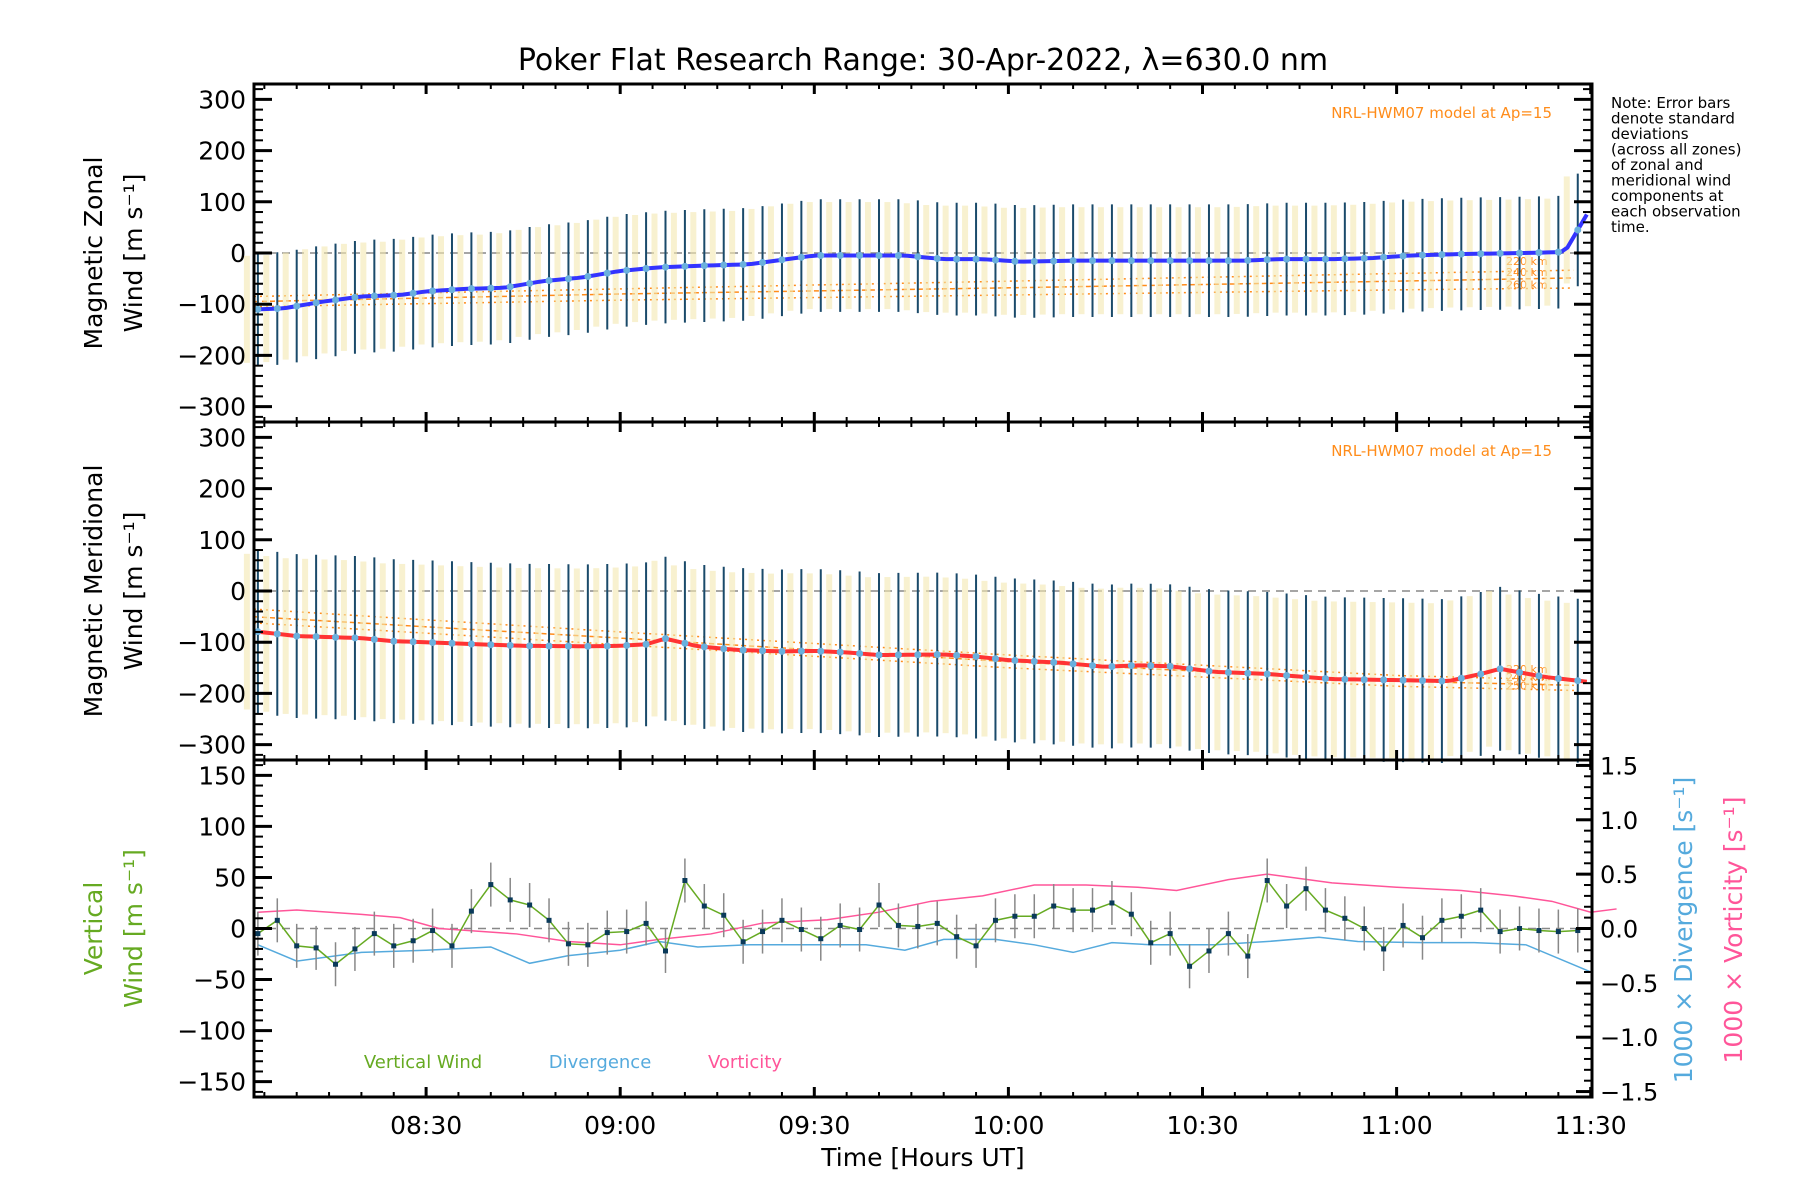 Image resolution: width=1800 pixels, height=1200 pixels. I want to click on y-tick-label: −150, so click(211, 1082).